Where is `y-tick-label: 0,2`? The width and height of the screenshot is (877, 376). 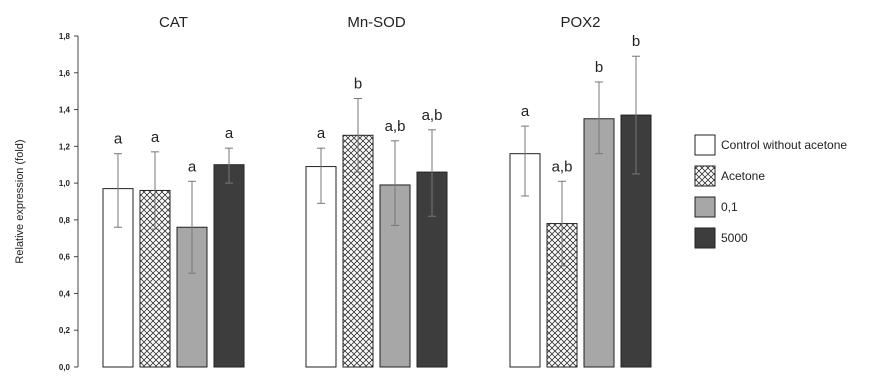
y-tick-label: 0,2 is located at coordinates (65, 330).